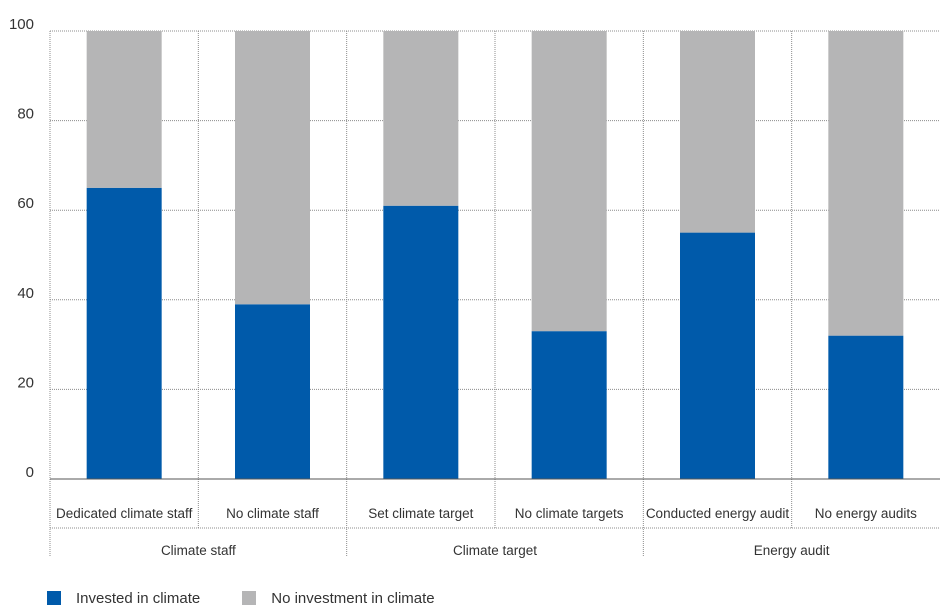  I want to click on y-tick-label-40: 40, so click(25, 293).